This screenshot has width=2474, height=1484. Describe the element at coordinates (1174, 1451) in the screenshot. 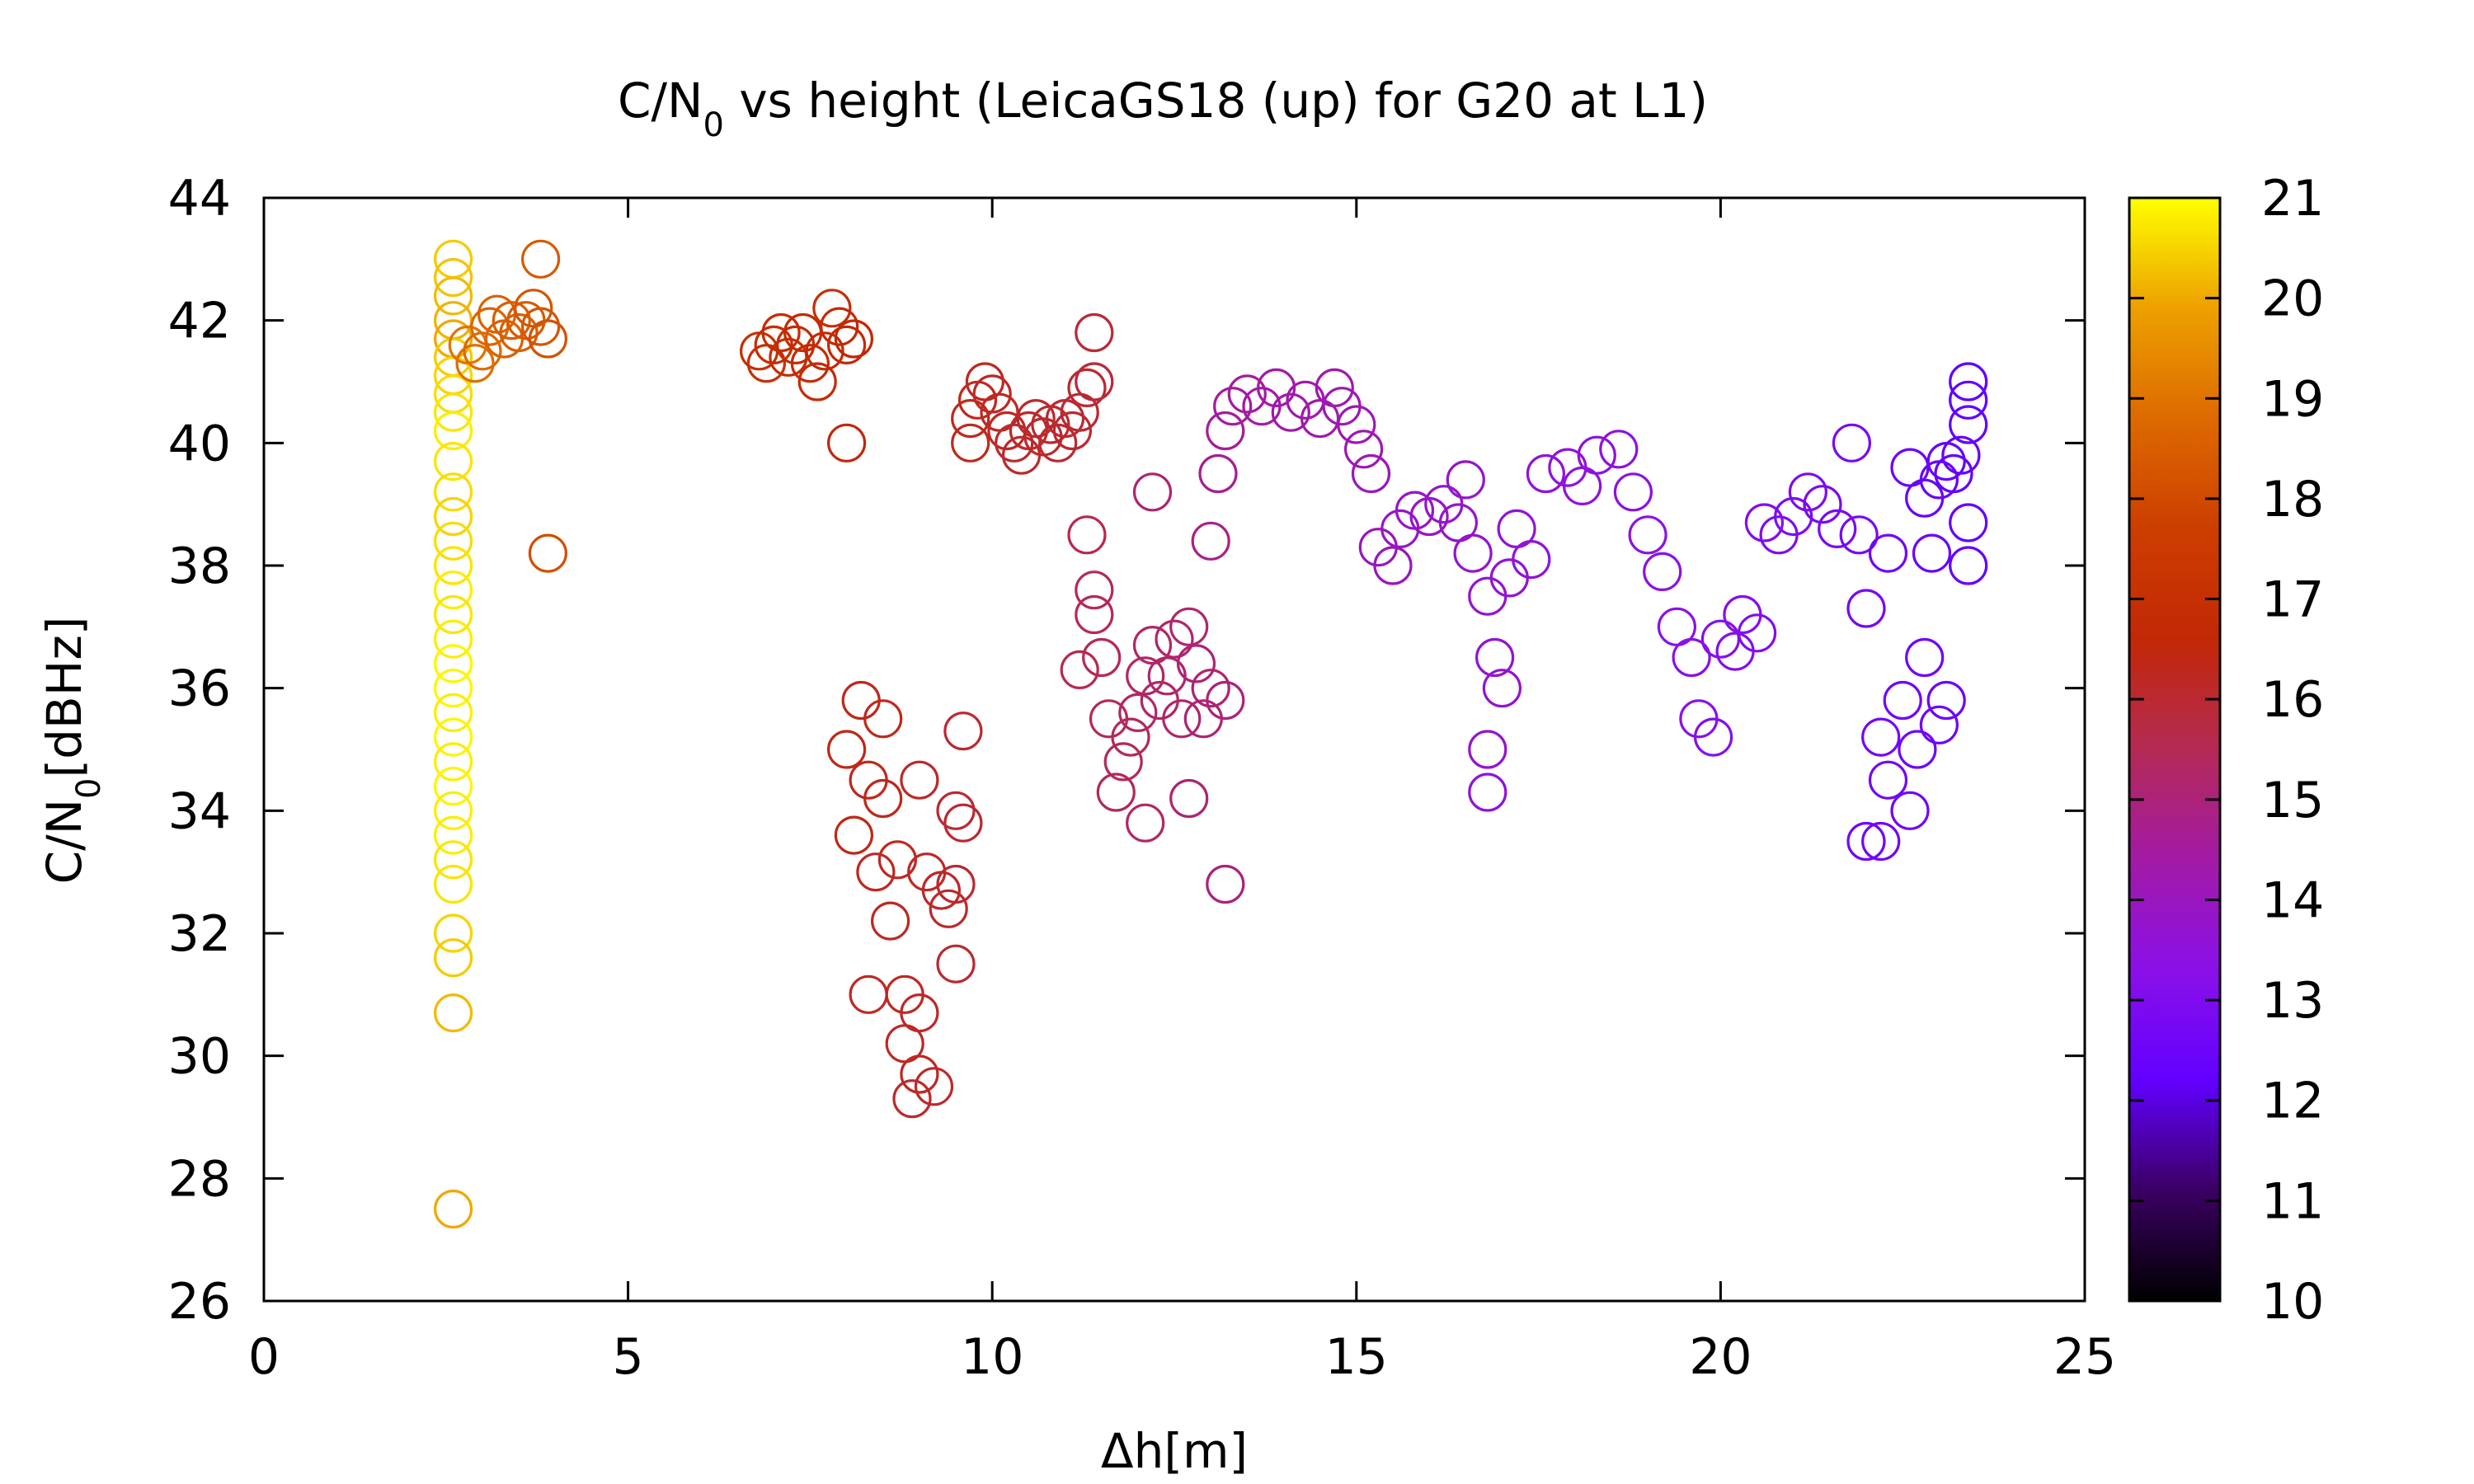

I see `x-axis-label: Δh[m]` at that location.